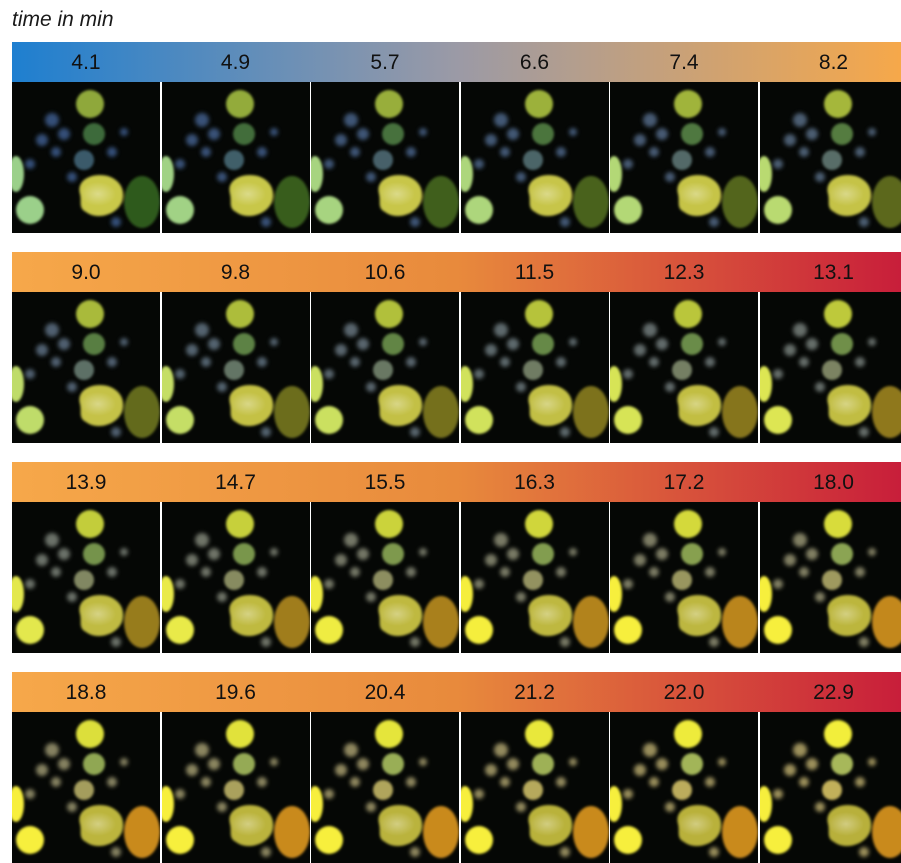 This screenshot has height=863, width=901. What do you see at coordinates (236, 272) in the screenshot?
I see `time-label: 9.8` at bounding box center [236, 272].